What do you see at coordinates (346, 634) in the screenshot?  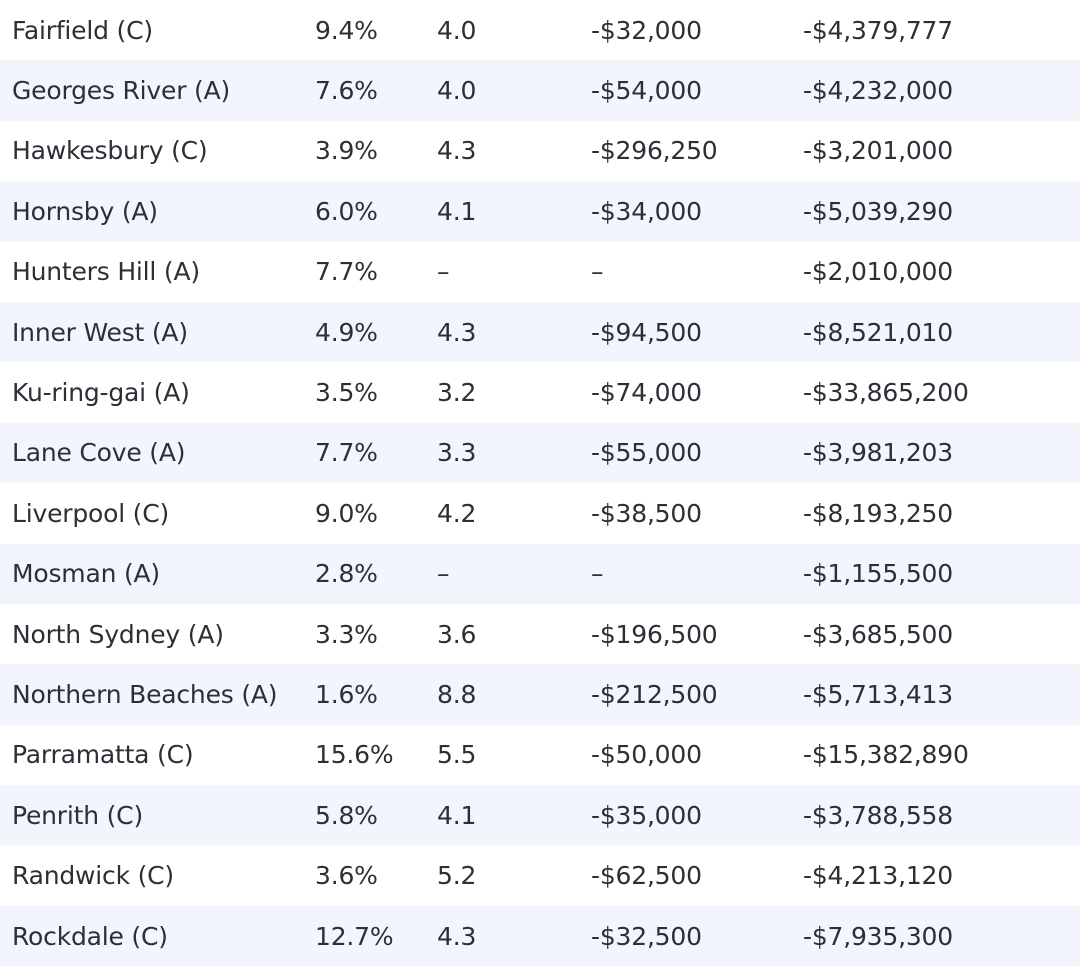 I see `percent-value: 3.3%` at bounding box center [346, 634].